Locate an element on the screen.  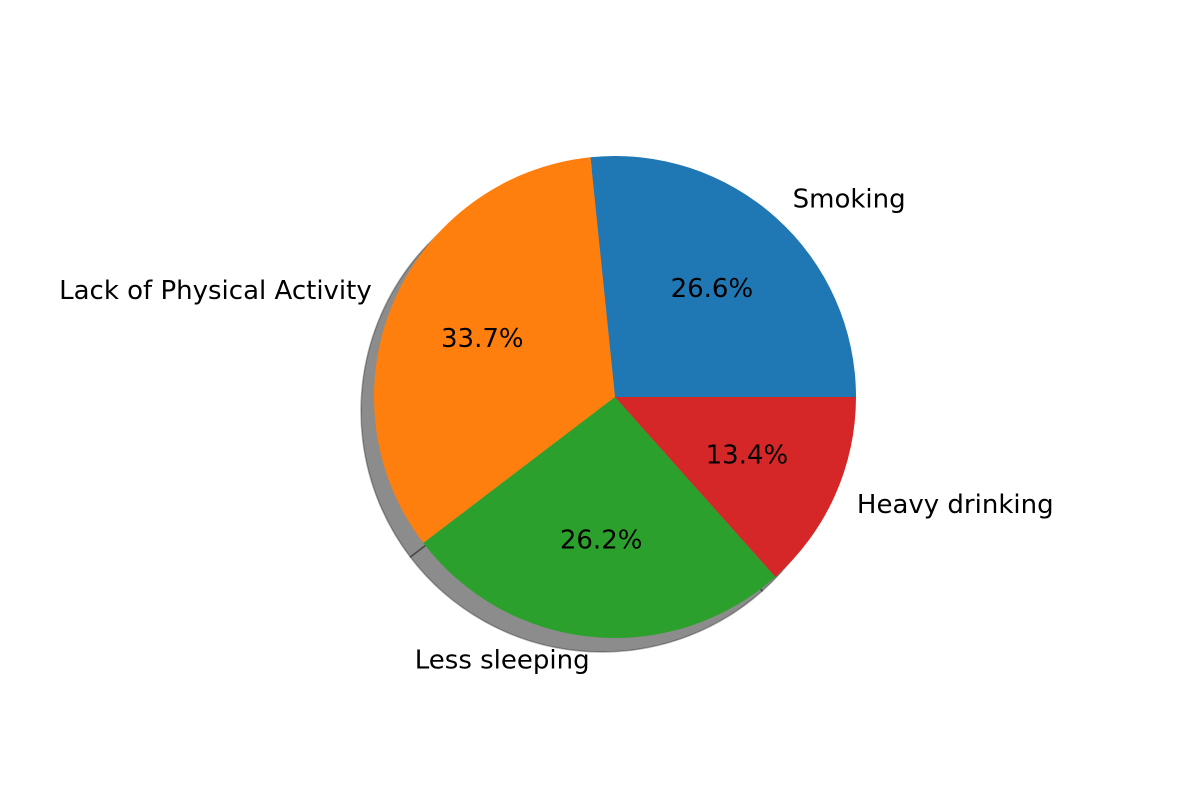
slice-percent-lack-of-physical-activity: 33.7% is located at coordinates (482, 339).